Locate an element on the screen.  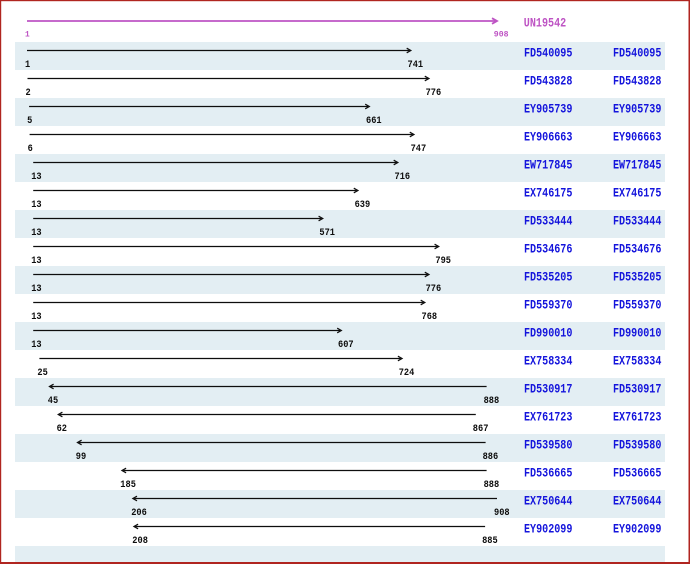
svg-text: 885 is located at coordinates (490, 541).